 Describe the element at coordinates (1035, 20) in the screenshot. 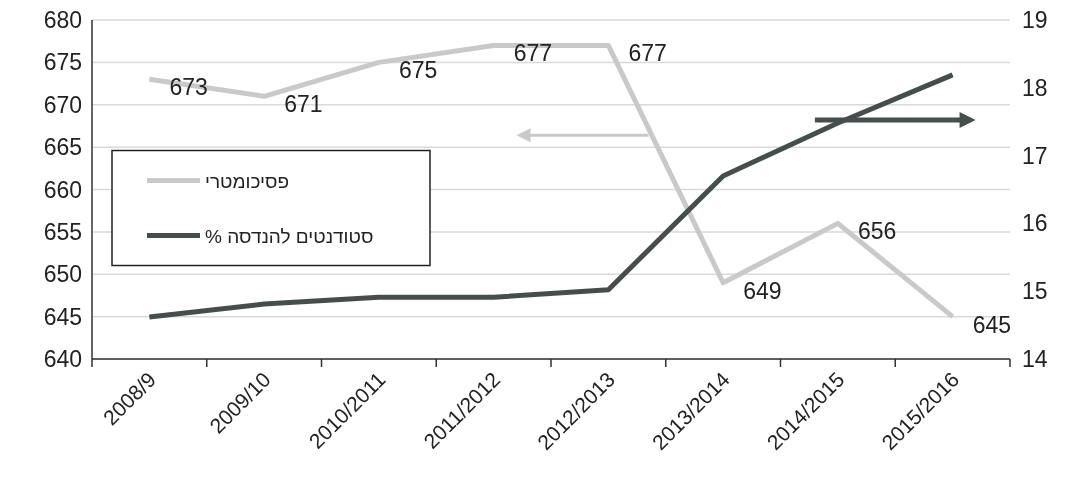

I see `y2-tick-label: 19` at that location.